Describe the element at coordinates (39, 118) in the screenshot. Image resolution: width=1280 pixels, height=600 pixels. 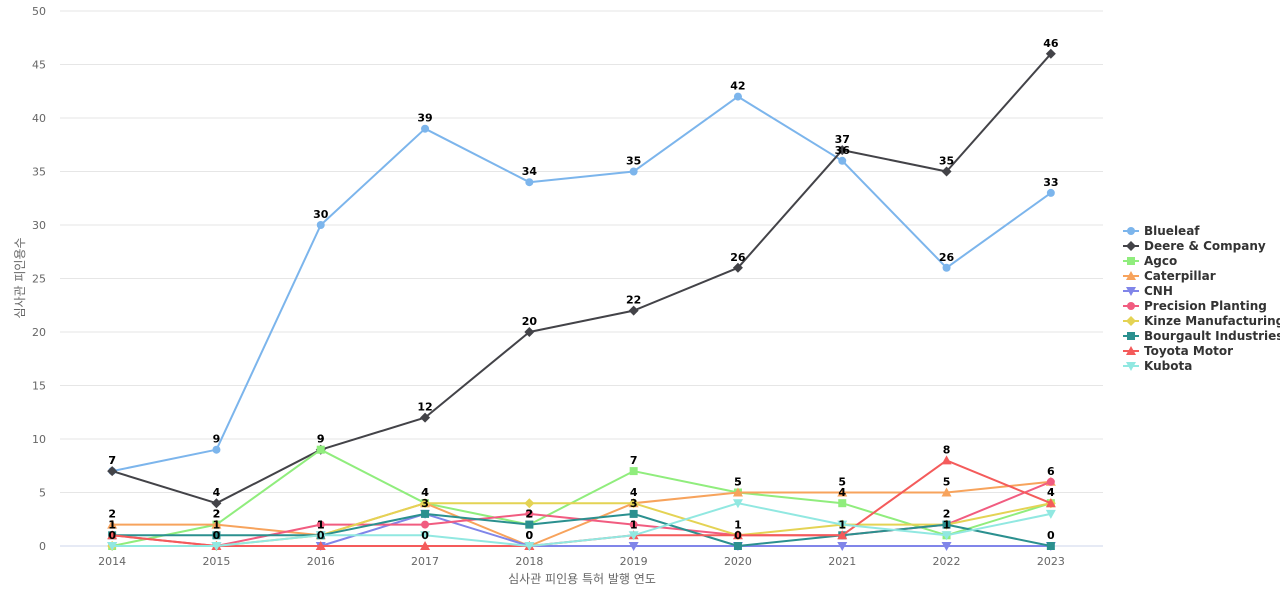
I see `y-tick-label: 40` at that location.